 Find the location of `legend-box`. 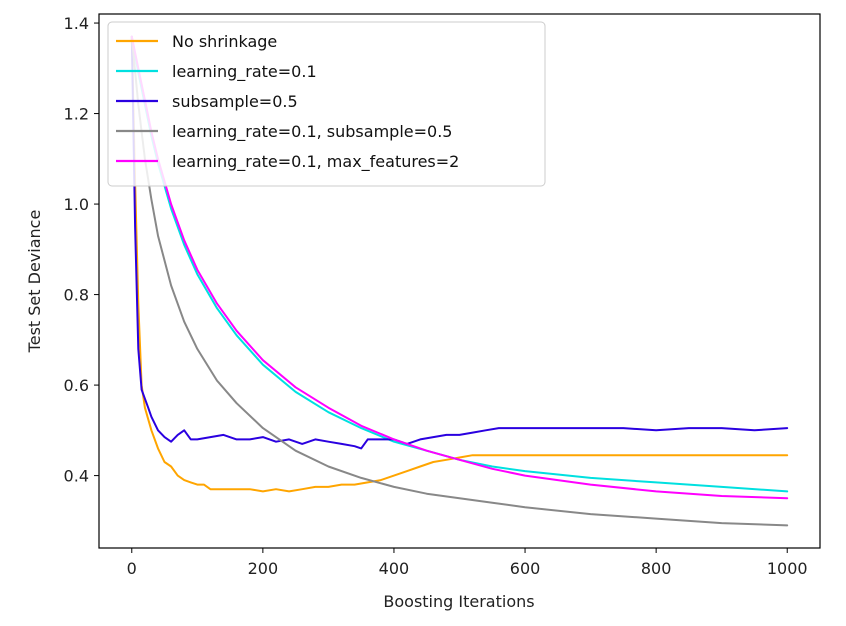

legend-box is located at coordinates (326, 104).